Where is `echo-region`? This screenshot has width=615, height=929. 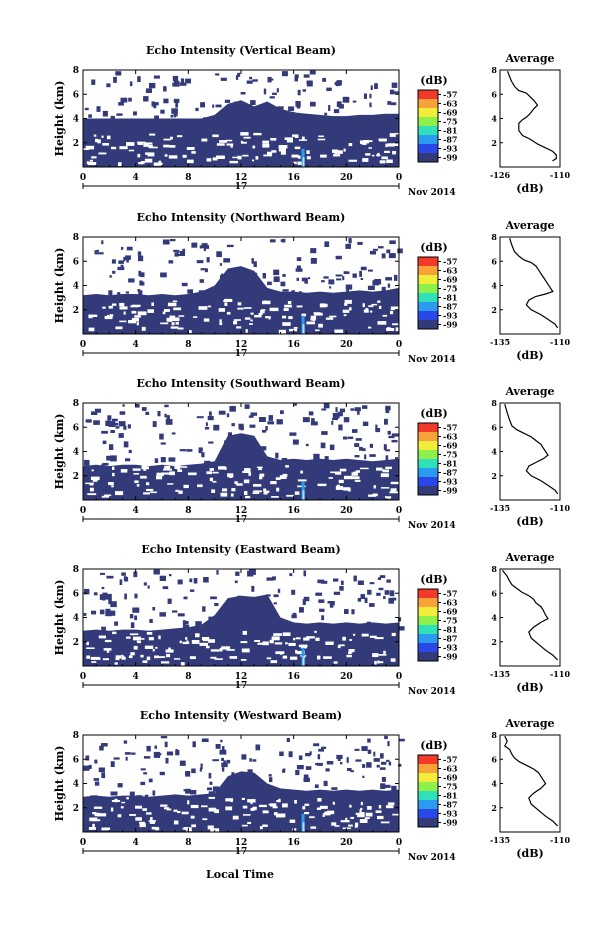 echo-region is located at coordinates (241, 801).